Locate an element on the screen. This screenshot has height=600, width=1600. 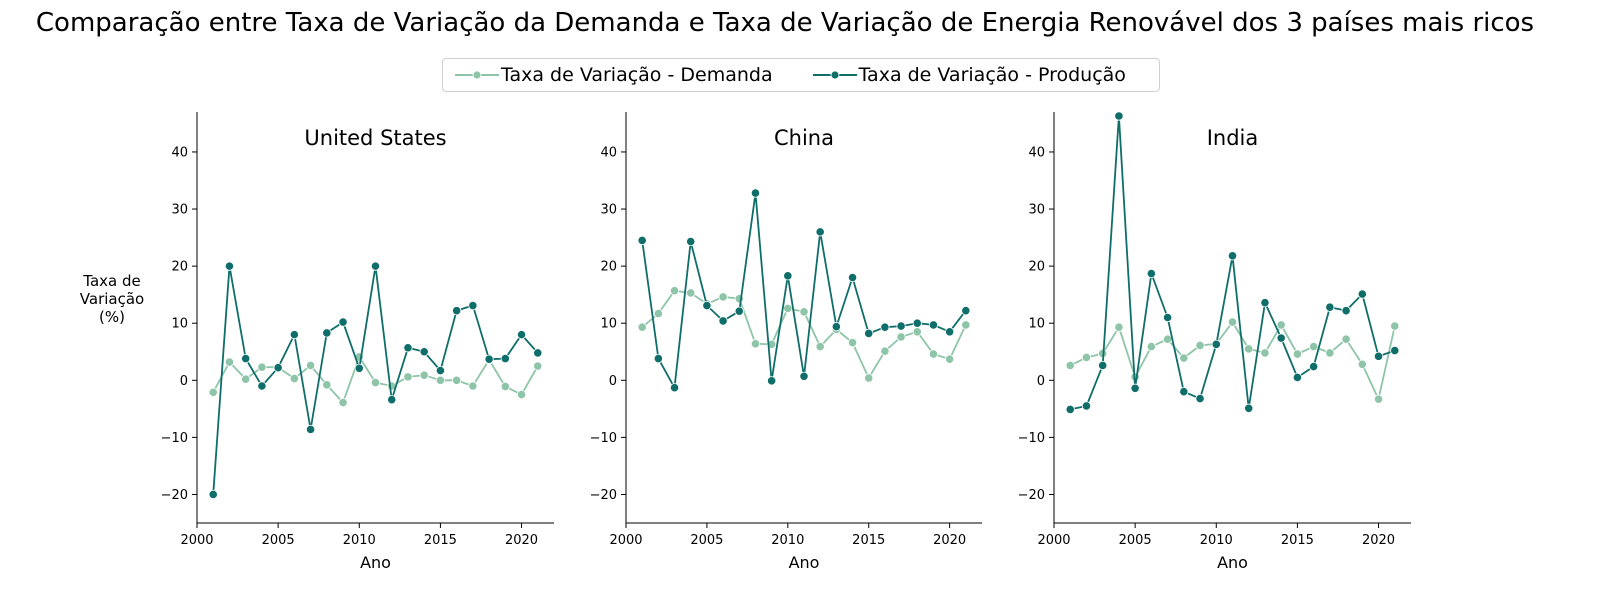
x-axis-label: Ano is located at coordinates (1232, 562).